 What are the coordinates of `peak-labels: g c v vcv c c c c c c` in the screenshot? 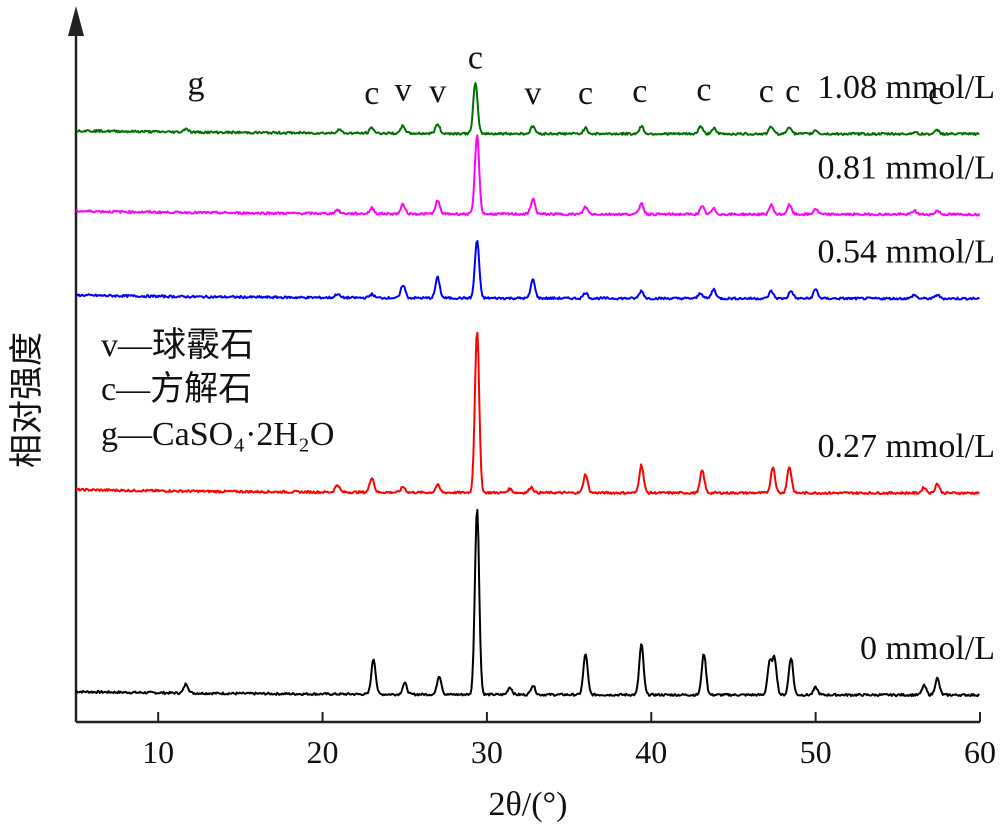 It's located at (565, 76).